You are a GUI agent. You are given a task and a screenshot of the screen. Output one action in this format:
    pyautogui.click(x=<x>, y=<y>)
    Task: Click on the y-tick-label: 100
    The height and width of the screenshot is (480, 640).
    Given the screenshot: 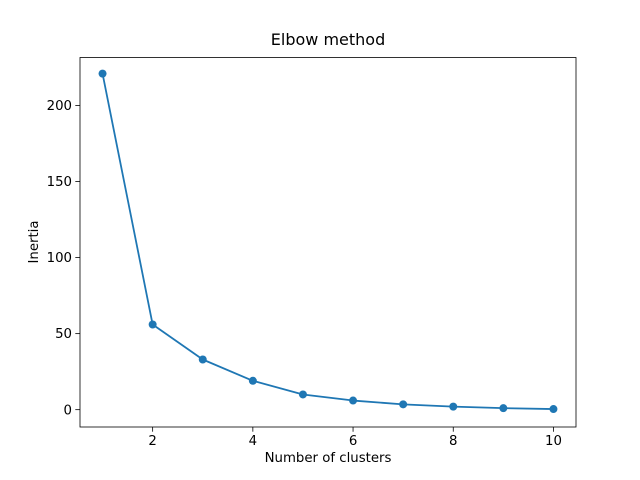 What is the action you would take?
    pyautogui.click(x=59, y=258)
    